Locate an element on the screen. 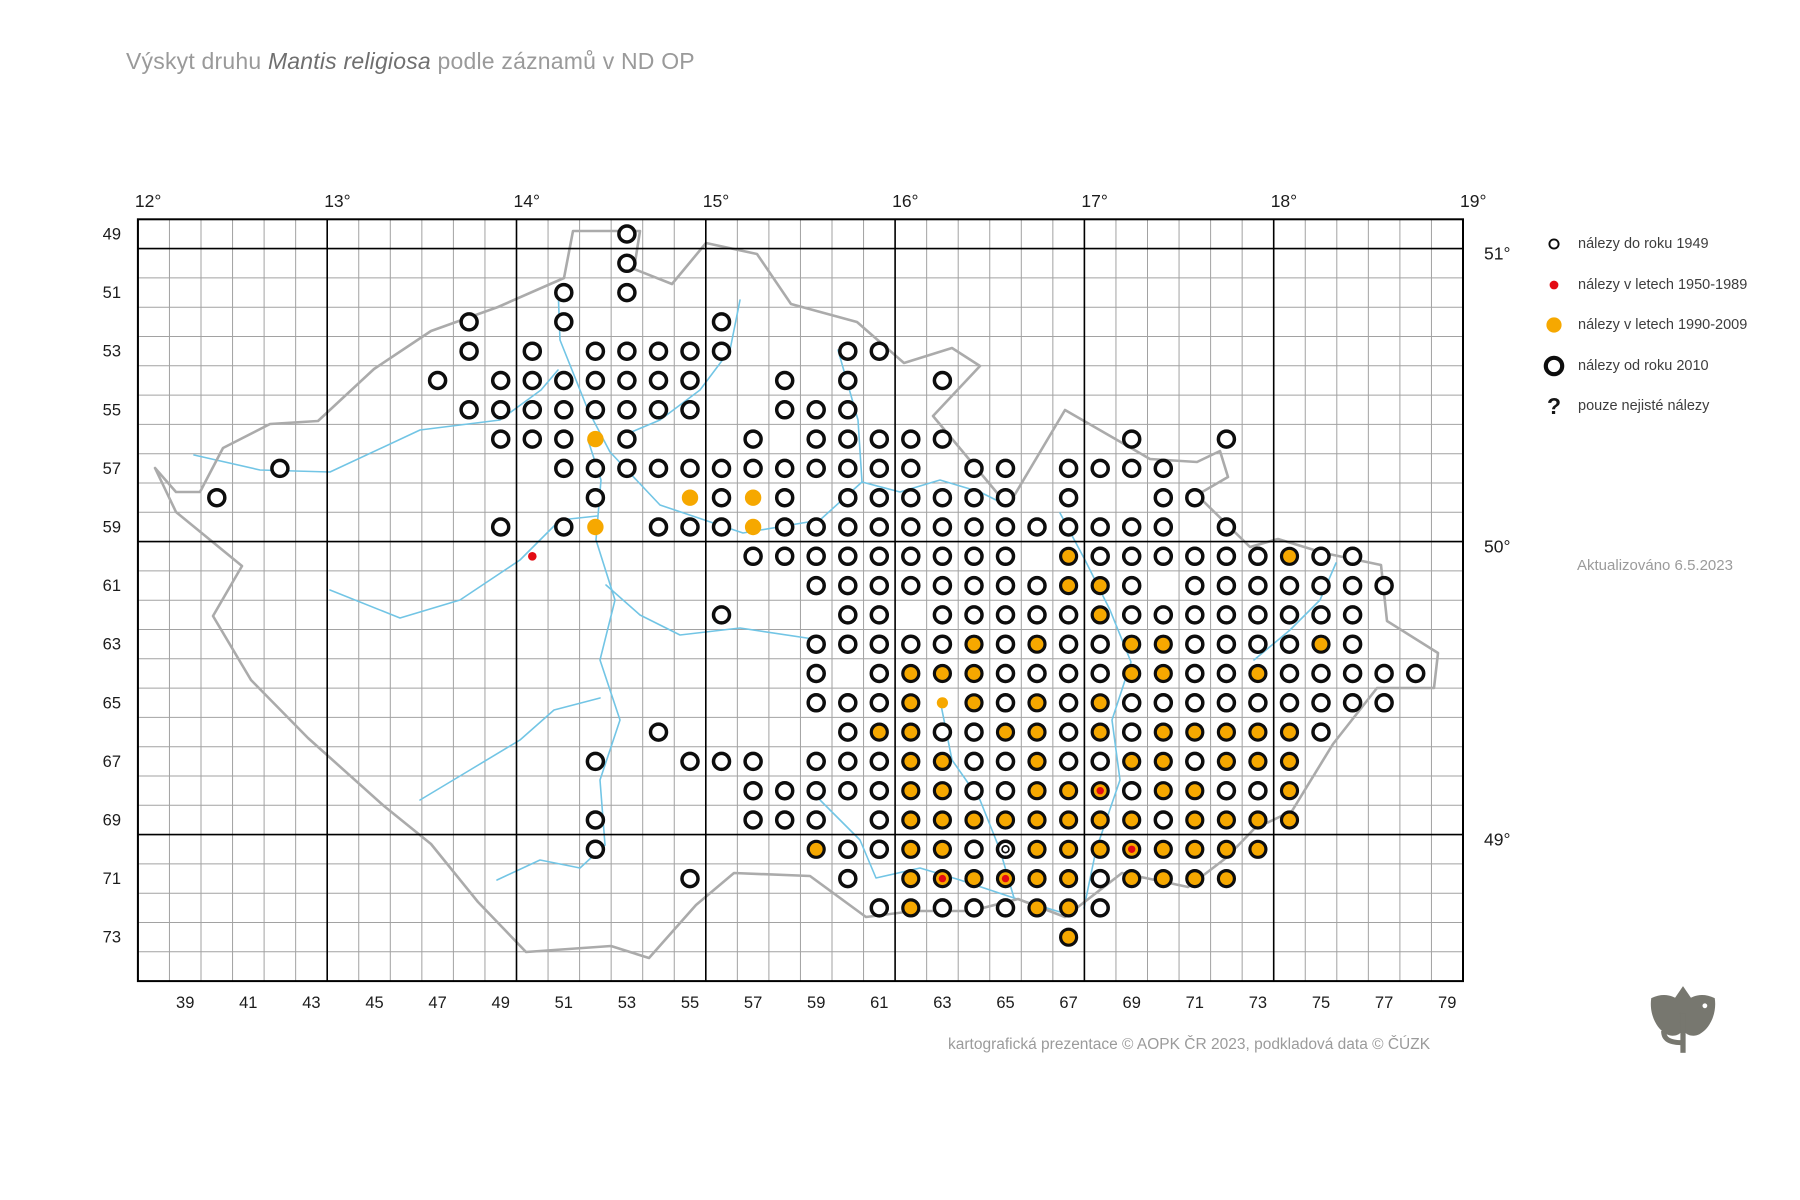 This screenshot has height=1200, width=1800. y-tick: 67 is located at coordinates (112, 762).